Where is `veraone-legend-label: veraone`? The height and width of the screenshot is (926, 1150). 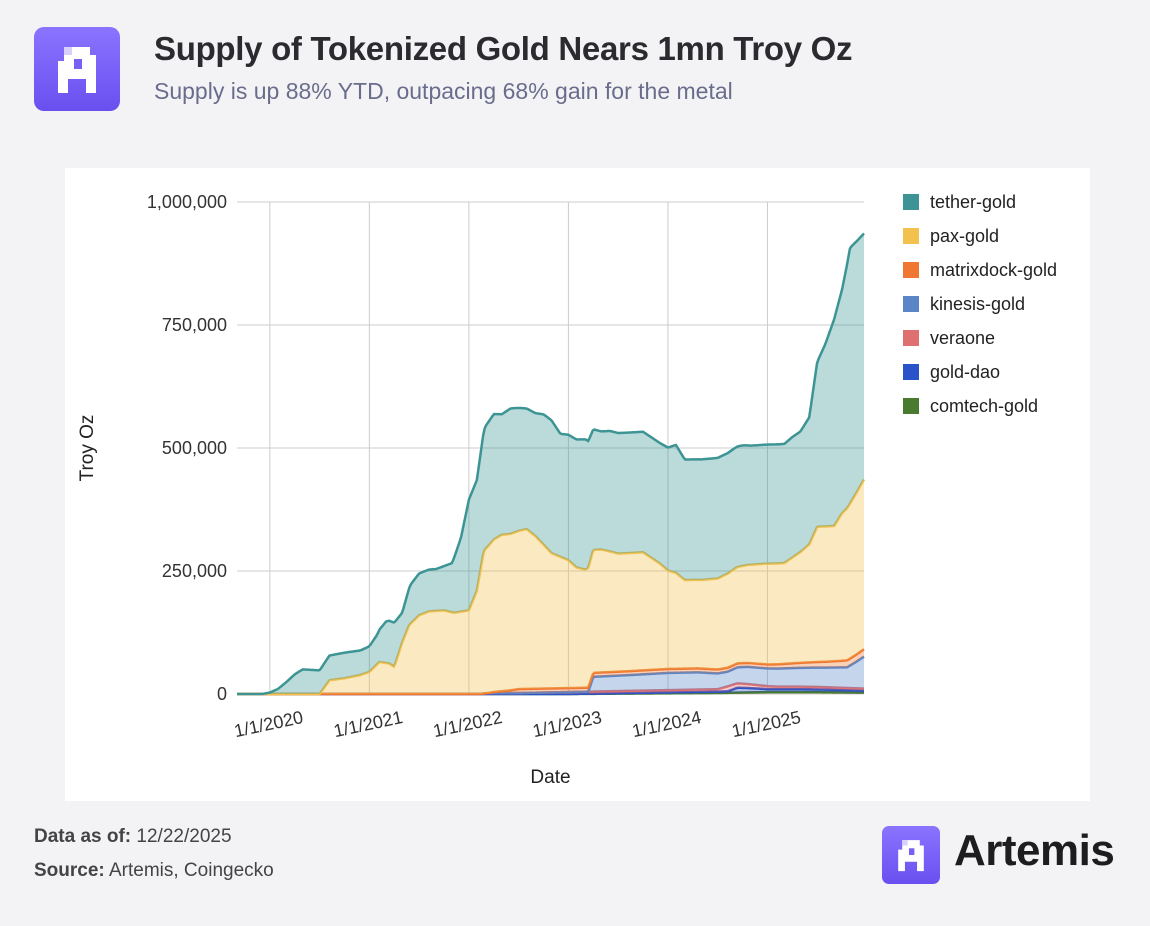
veraone-legend-label: veraone is located at coordinates (962, 338).